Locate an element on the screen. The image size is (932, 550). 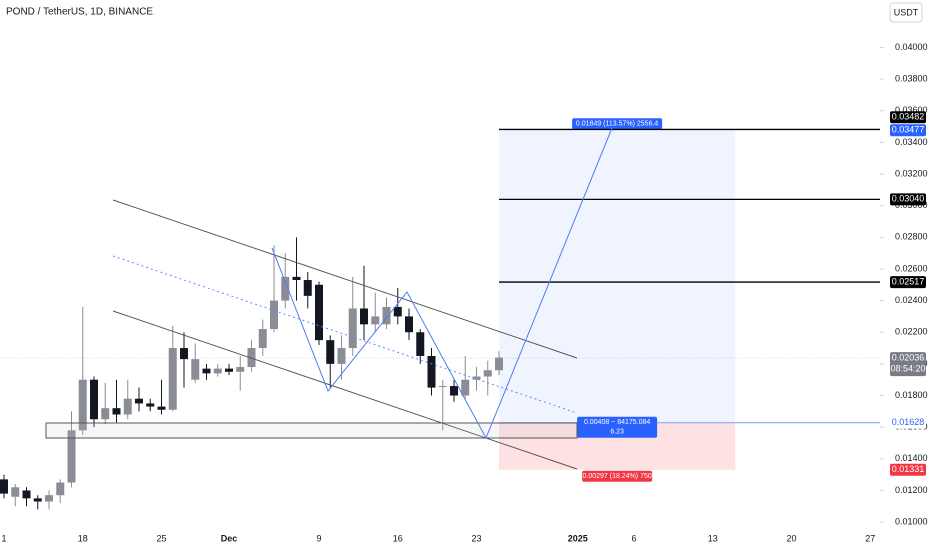
entry-label: 0.00408 − 84175.084 is located at coordinates (617, 422).